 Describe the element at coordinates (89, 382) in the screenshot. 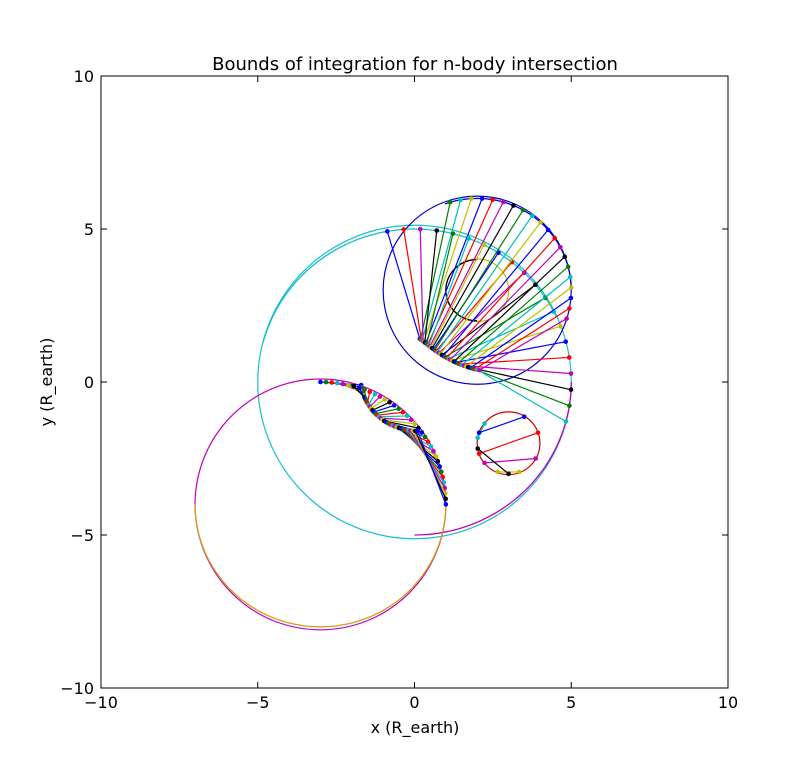

I see `y-tick-label-2: 0` at that location.